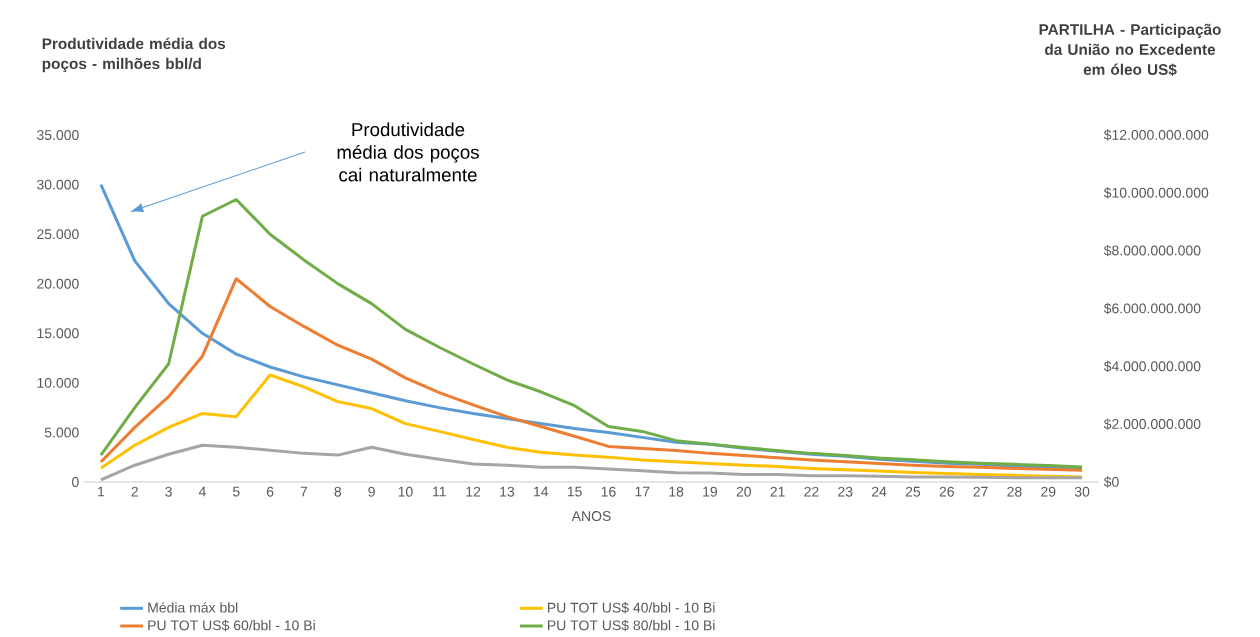  I want to click on x-tick-label: 5, so click(236, 491).